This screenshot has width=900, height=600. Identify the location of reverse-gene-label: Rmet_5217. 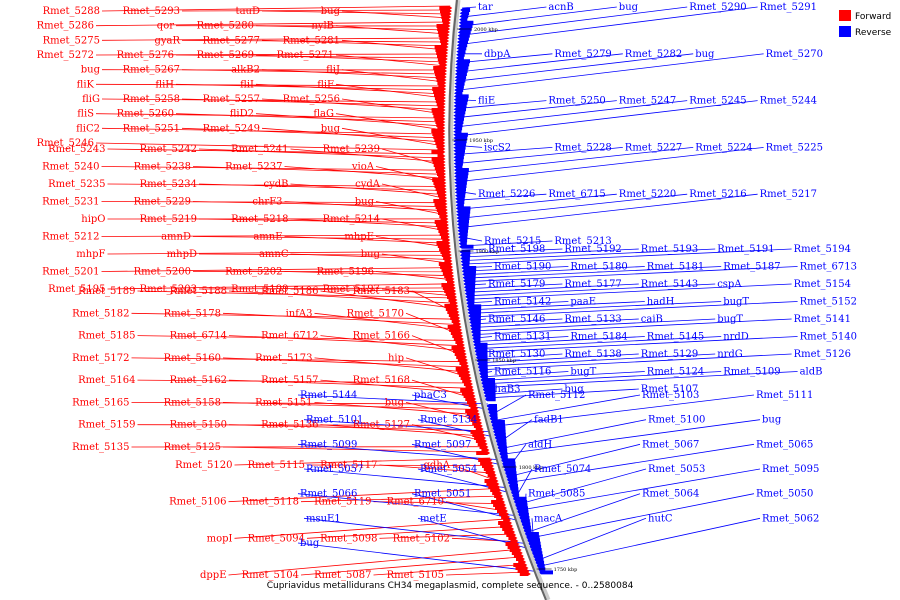
(788, 194).